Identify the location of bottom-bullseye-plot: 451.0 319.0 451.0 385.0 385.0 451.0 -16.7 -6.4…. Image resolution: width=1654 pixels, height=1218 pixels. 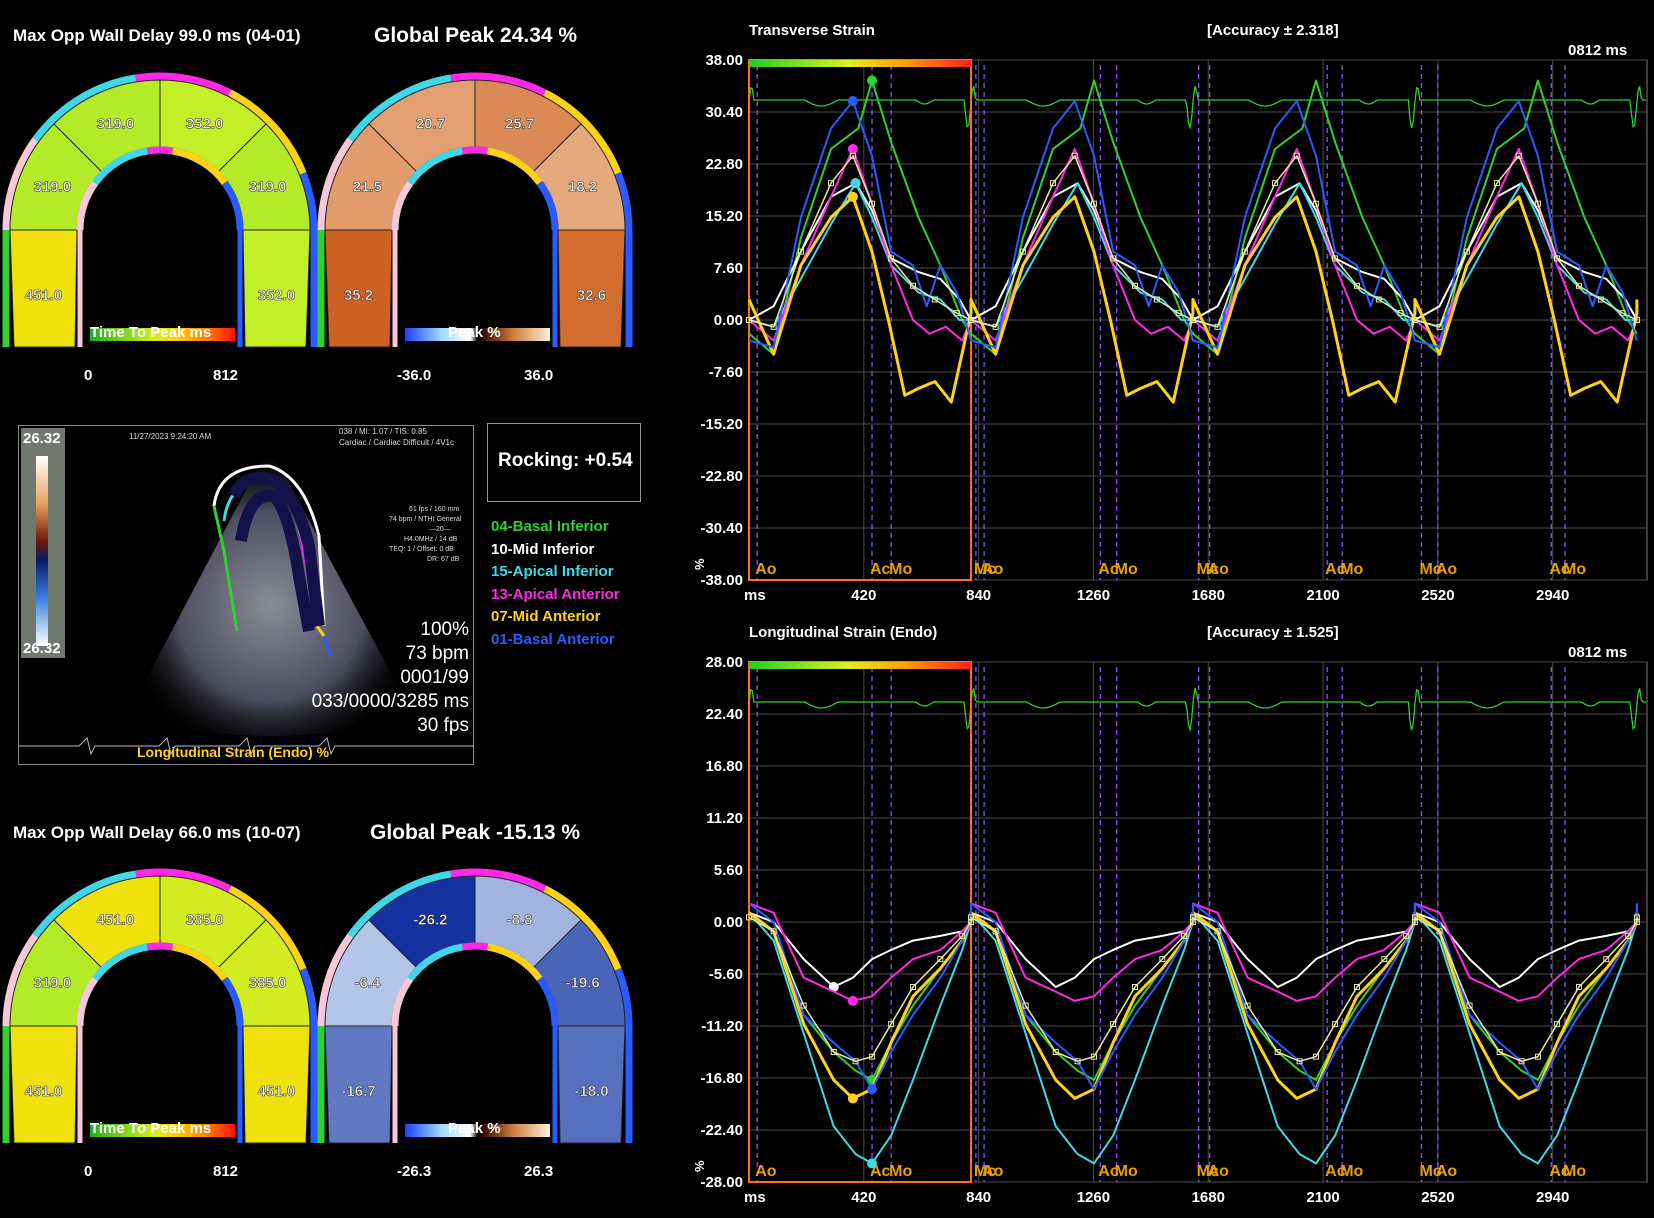
(317, 1006).